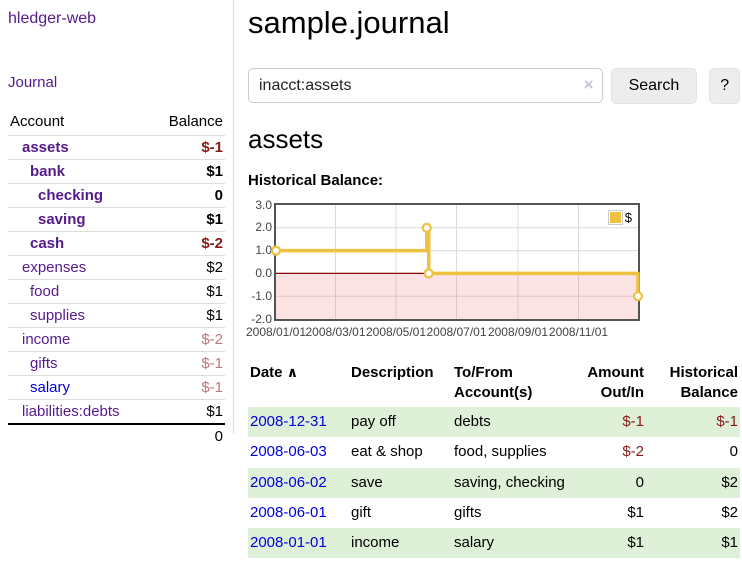 The width and height of the screenshot is (742, 582). Describe the element at coordinates (468, 512) in the screenshot. I see `transaction-accounts: gifts` at that location.